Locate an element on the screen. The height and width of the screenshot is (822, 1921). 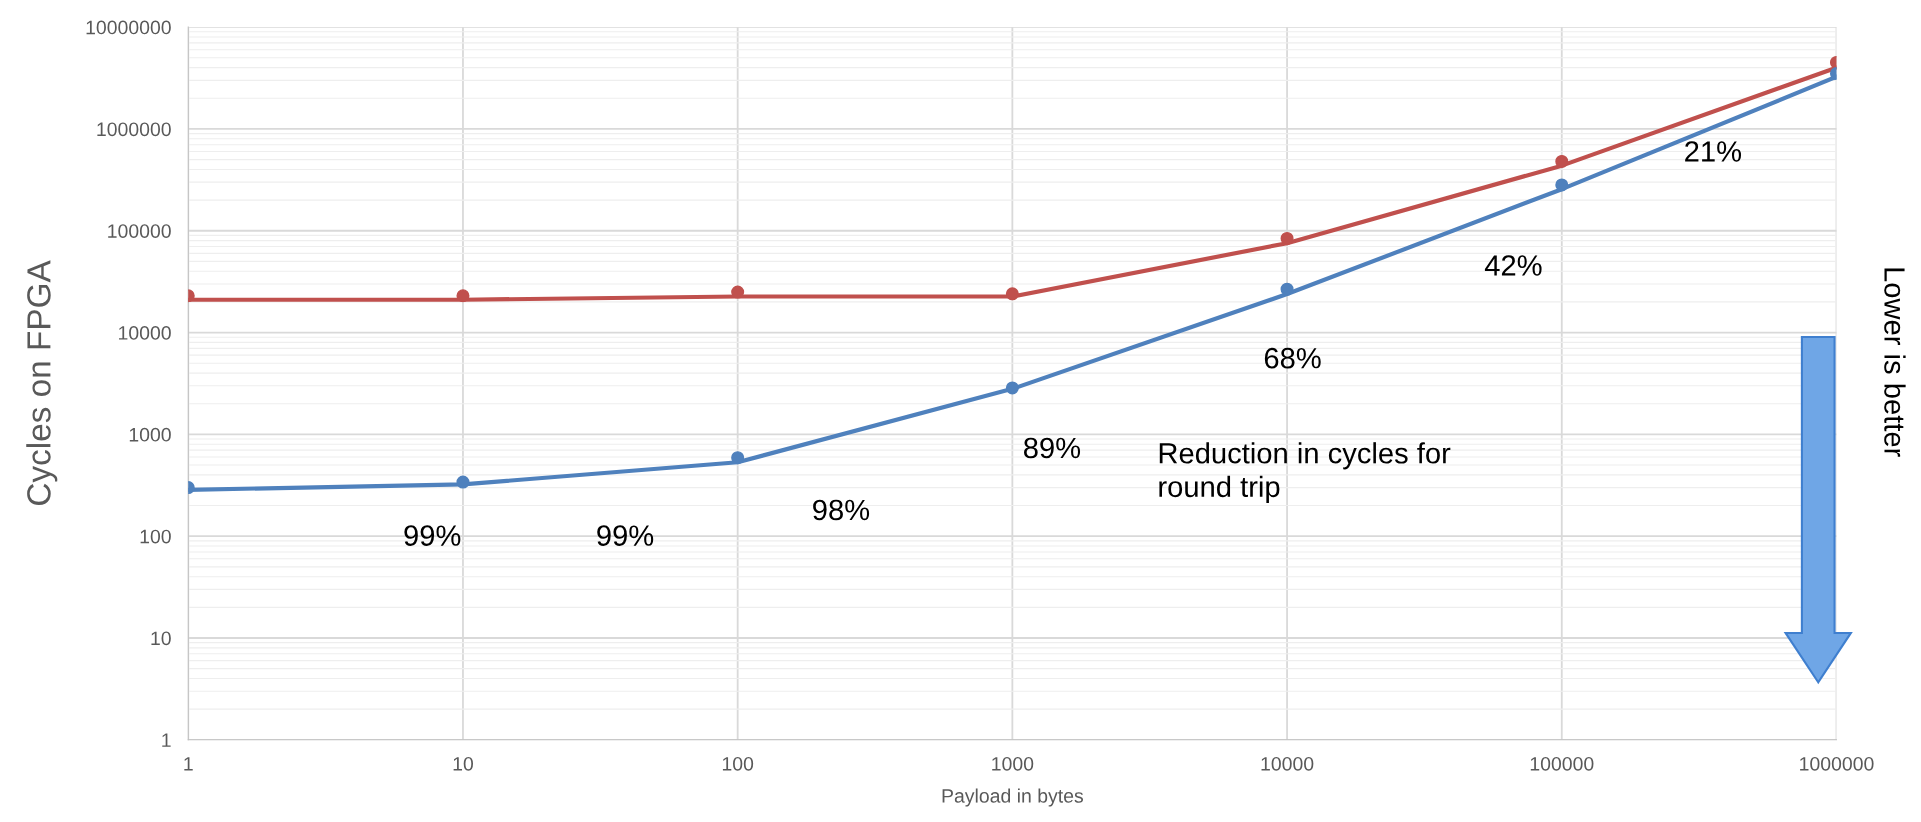
y-tick-label: 100000 is located at coordinates (139, 231).